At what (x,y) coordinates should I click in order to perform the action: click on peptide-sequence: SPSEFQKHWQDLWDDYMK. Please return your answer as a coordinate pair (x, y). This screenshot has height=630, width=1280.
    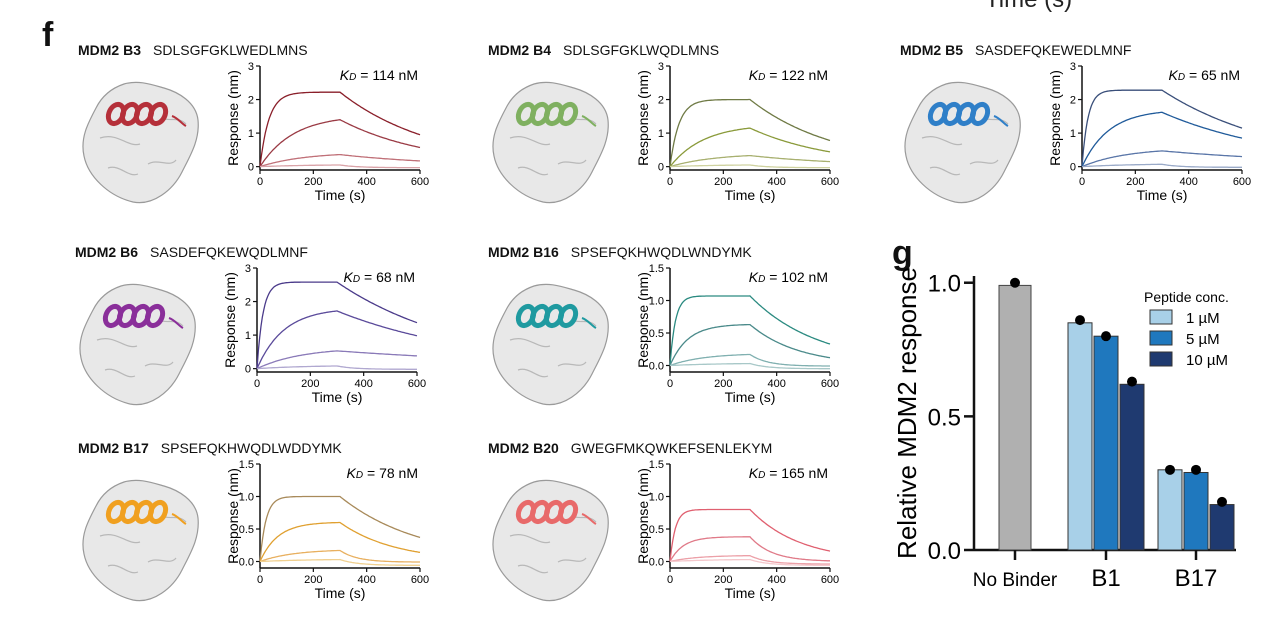
    Looking at the image, I should click on (251, 448).